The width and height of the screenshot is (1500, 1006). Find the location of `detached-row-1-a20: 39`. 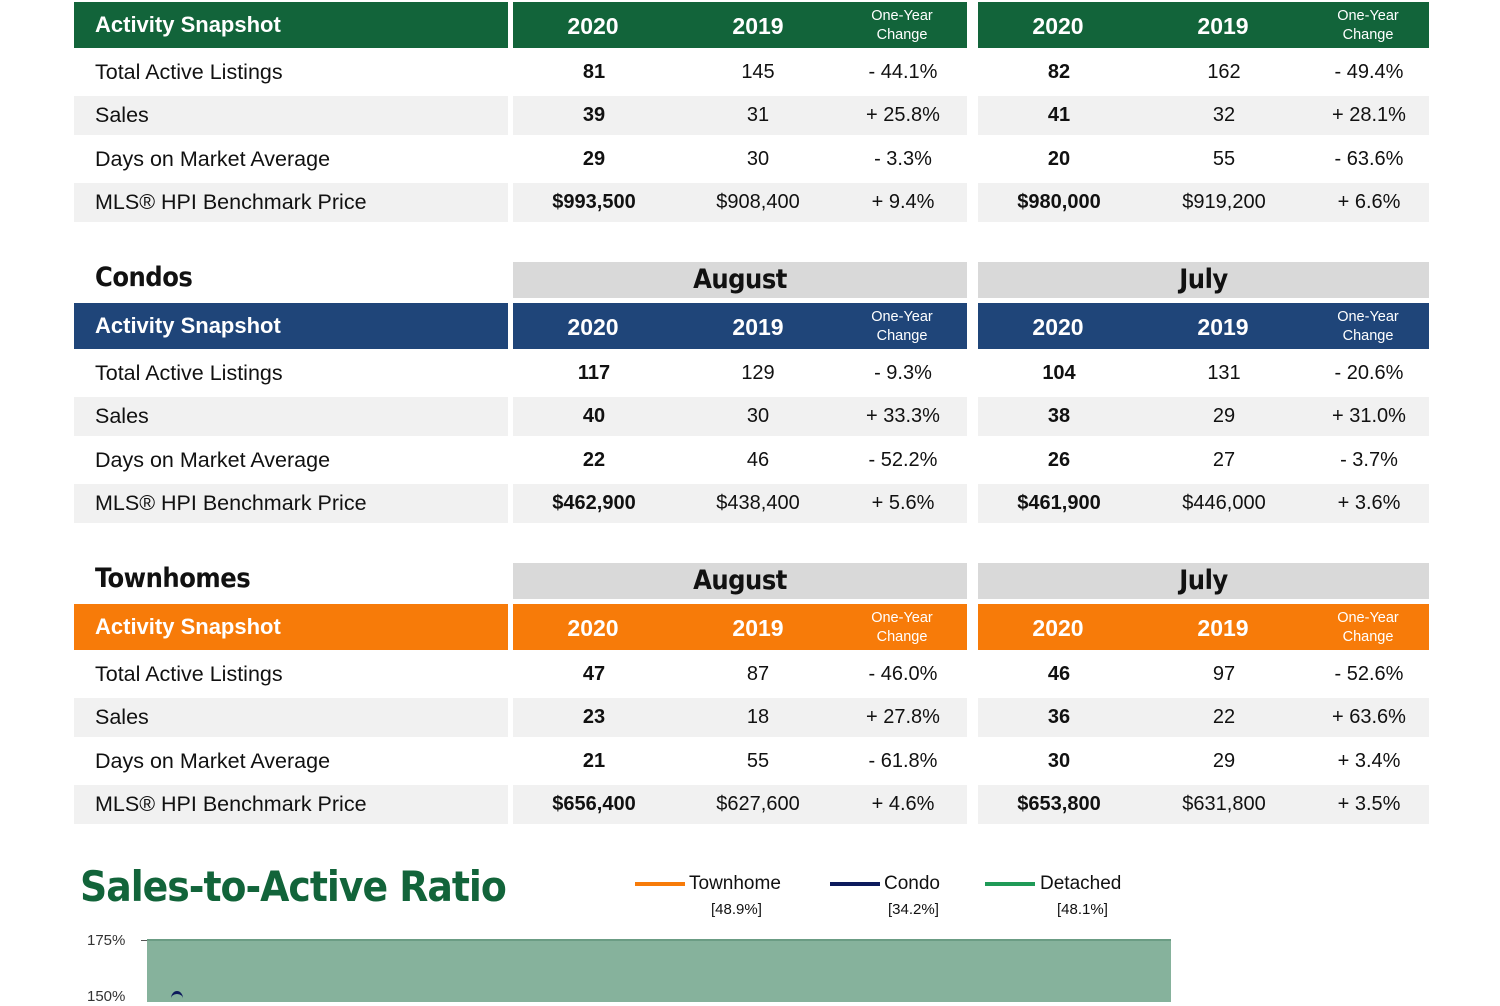

detached-row-1-a20: 39 is located at coordinates (594, 115).